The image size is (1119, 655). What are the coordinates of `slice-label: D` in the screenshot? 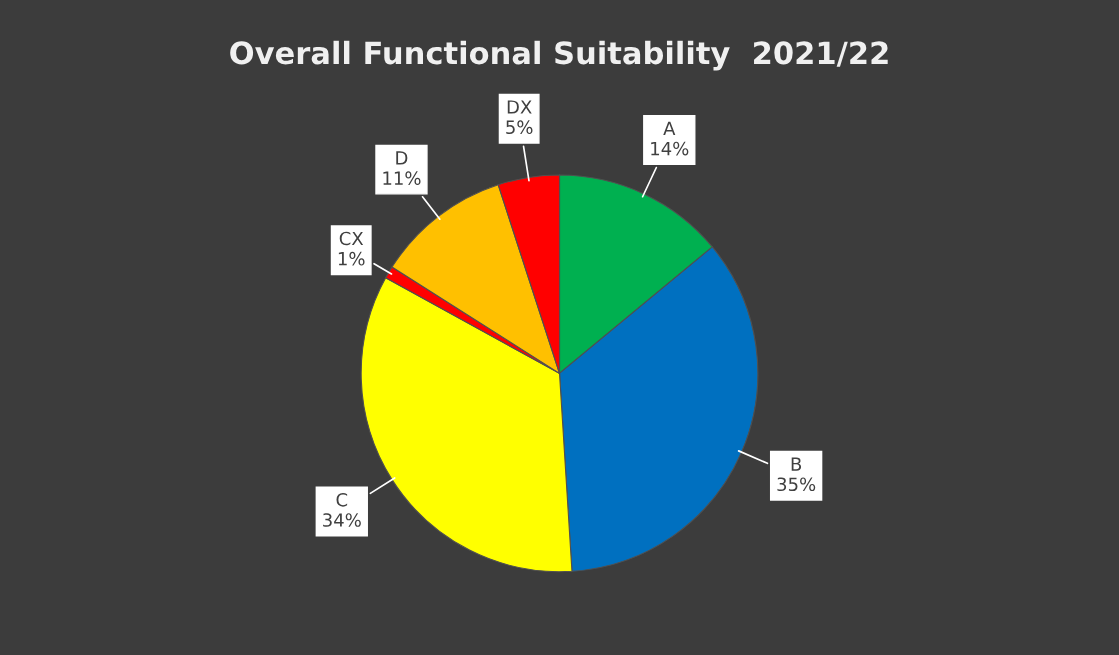 It's located at (402, 158).